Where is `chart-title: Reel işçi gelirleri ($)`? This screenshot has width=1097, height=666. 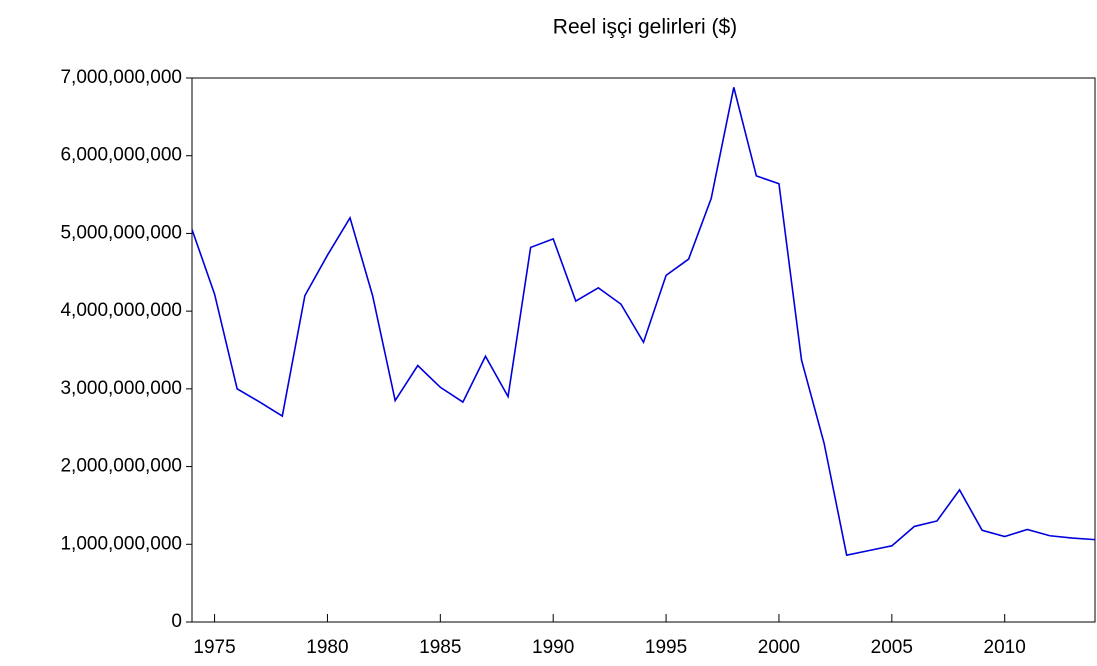
chart-title: Reel işçi gelirleri ($) is located at coordinates (645, 27).